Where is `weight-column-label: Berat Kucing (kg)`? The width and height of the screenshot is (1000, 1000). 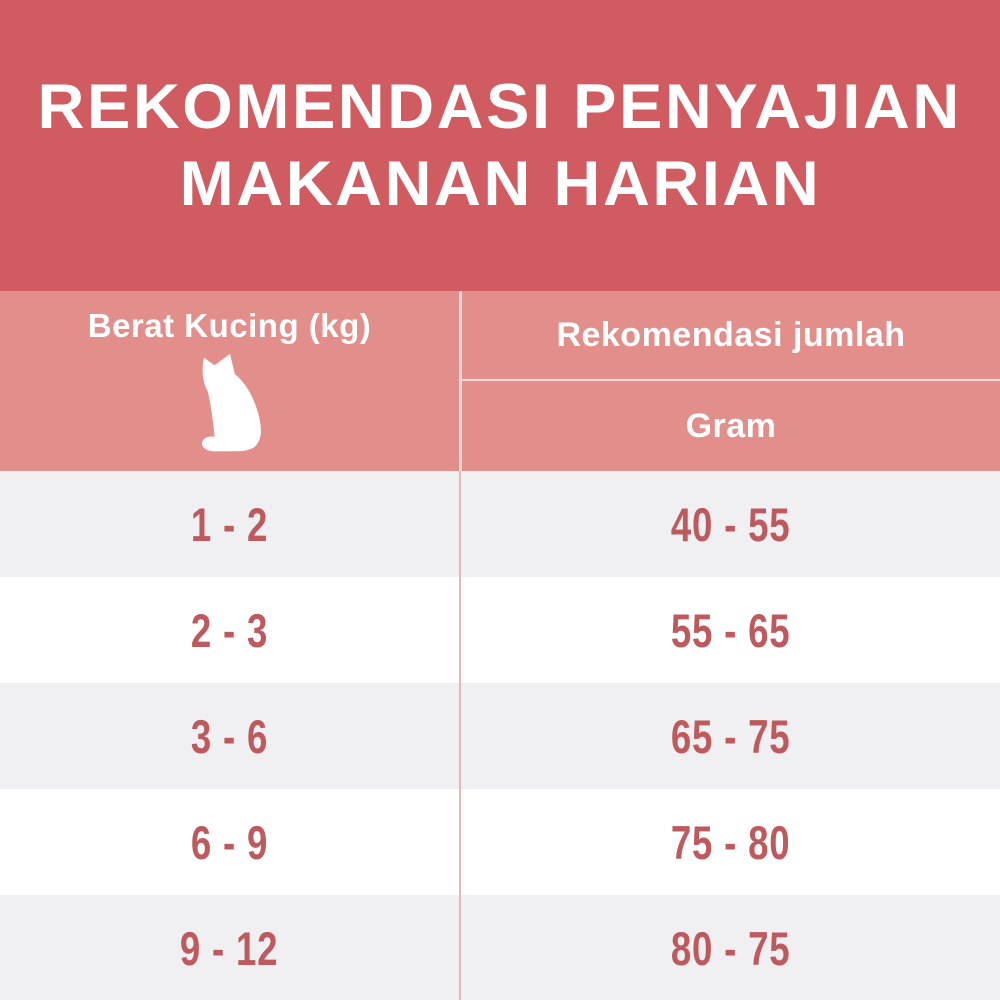 weight-column-label: Berat Kucing (kg) is located at coordinates (229, 325).